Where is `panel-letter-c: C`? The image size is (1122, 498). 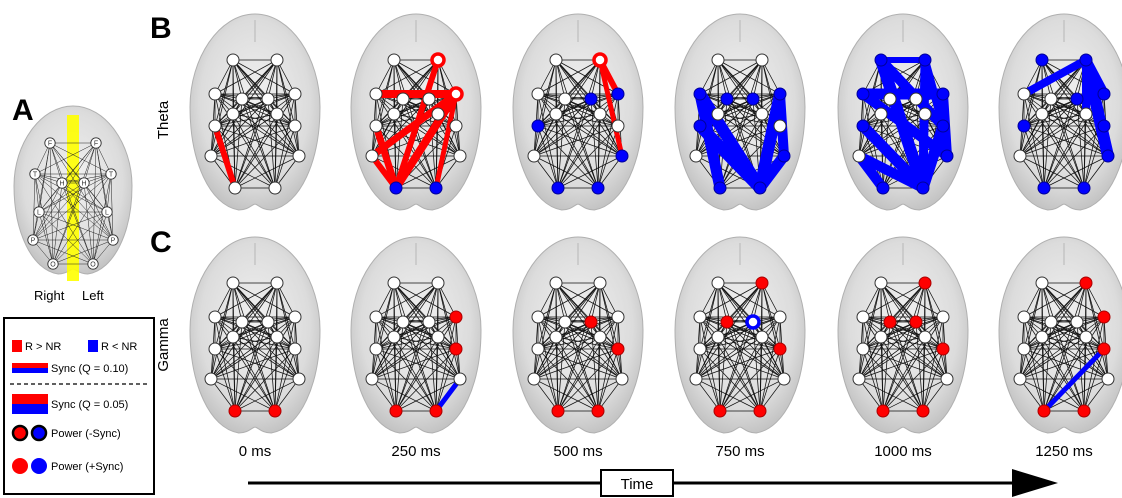 panel-letter-c: C is located at coordinates (161, 242).